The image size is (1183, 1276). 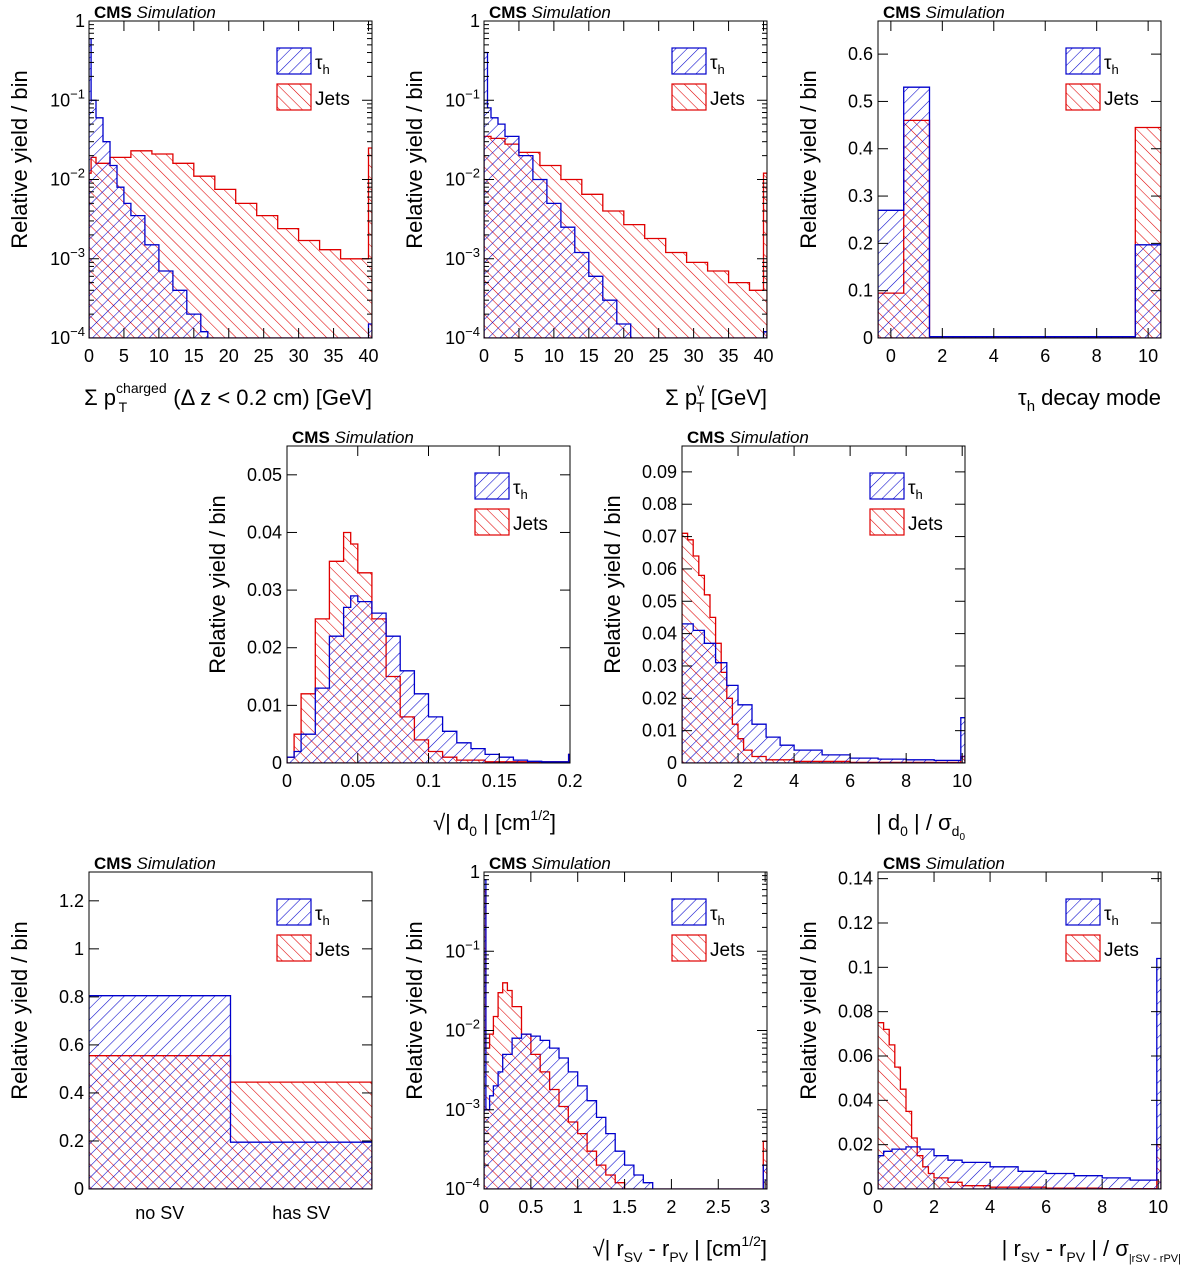 What do you see at coordinates (659, 504) in the screenshot?
I see `y-tick-label: 0.08` at bounding box center [659, 504].